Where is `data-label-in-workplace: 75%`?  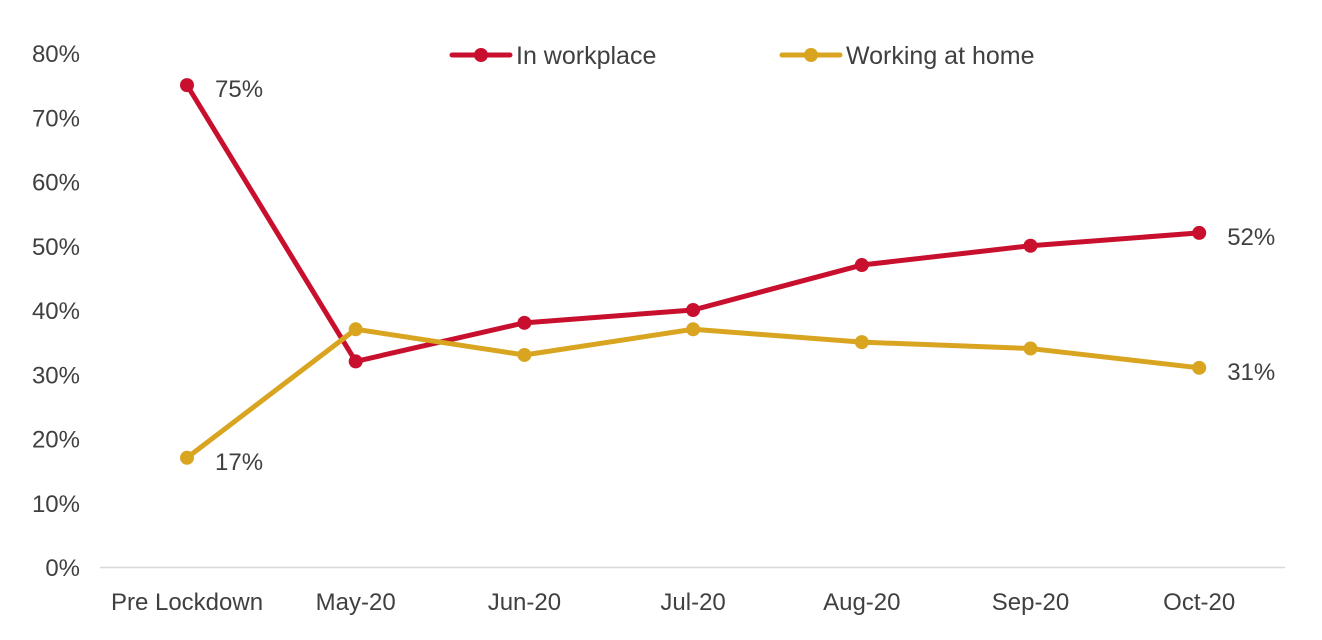
data-label-in-workplace: 75% is located at coordinates (239, 89).